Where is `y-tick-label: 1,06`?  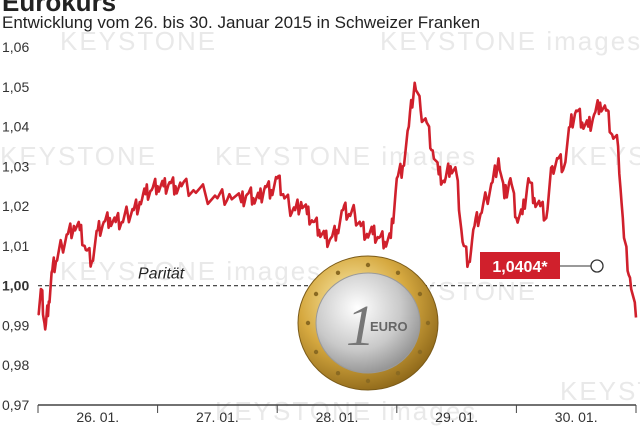
y-tick-label: 1,06 is located at coordinates (15, 47).